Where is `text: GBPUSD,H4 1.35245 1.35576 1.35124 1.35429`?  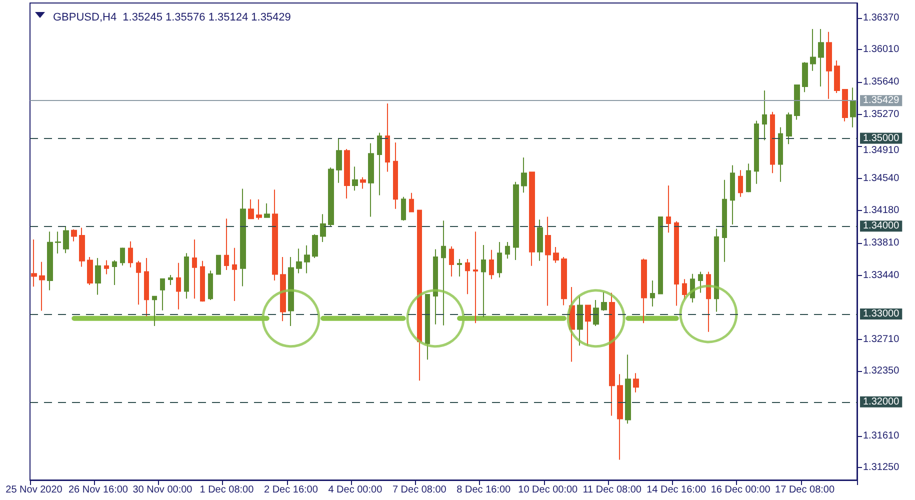 text: GBPUSD,H4 1.35245 1.35576 1.35124 1.35429 is located at coordinates (172, 18).